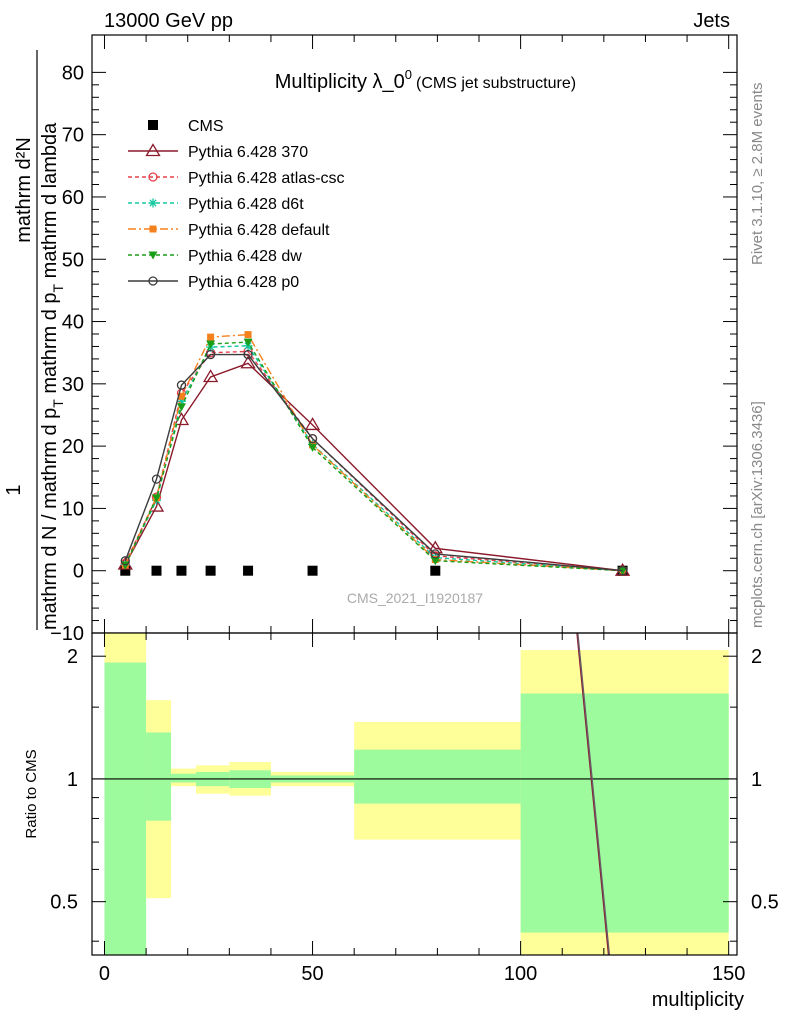  I want to click on header-left: 13000 GeV pp, so click(168, 21).